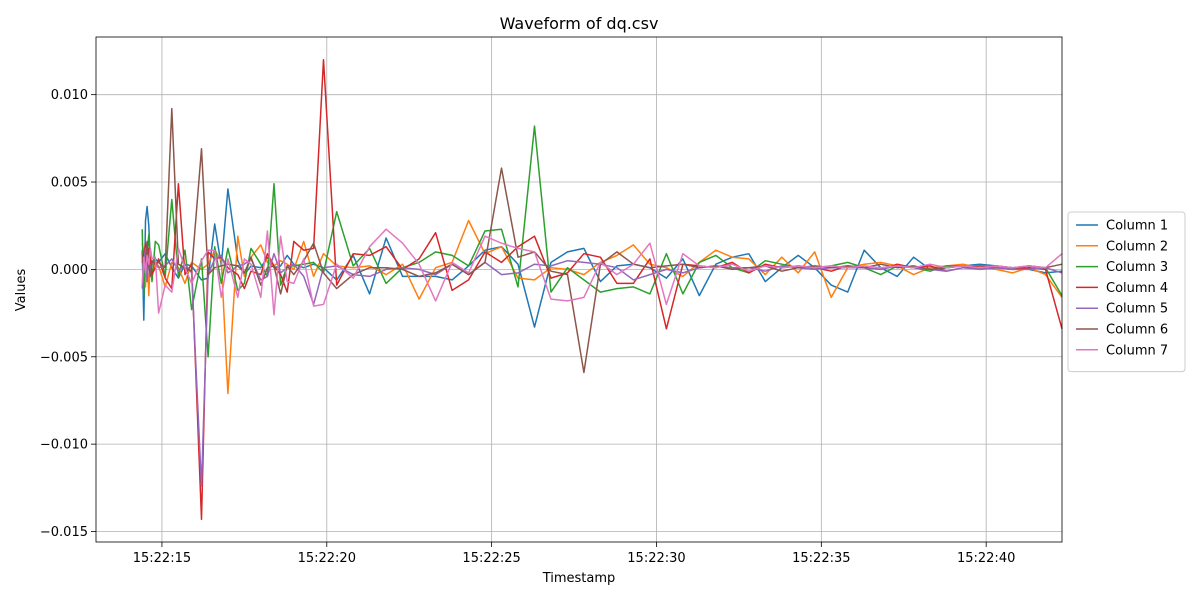  I want to click on y-tick-label: −0.005, so click(64, 357).